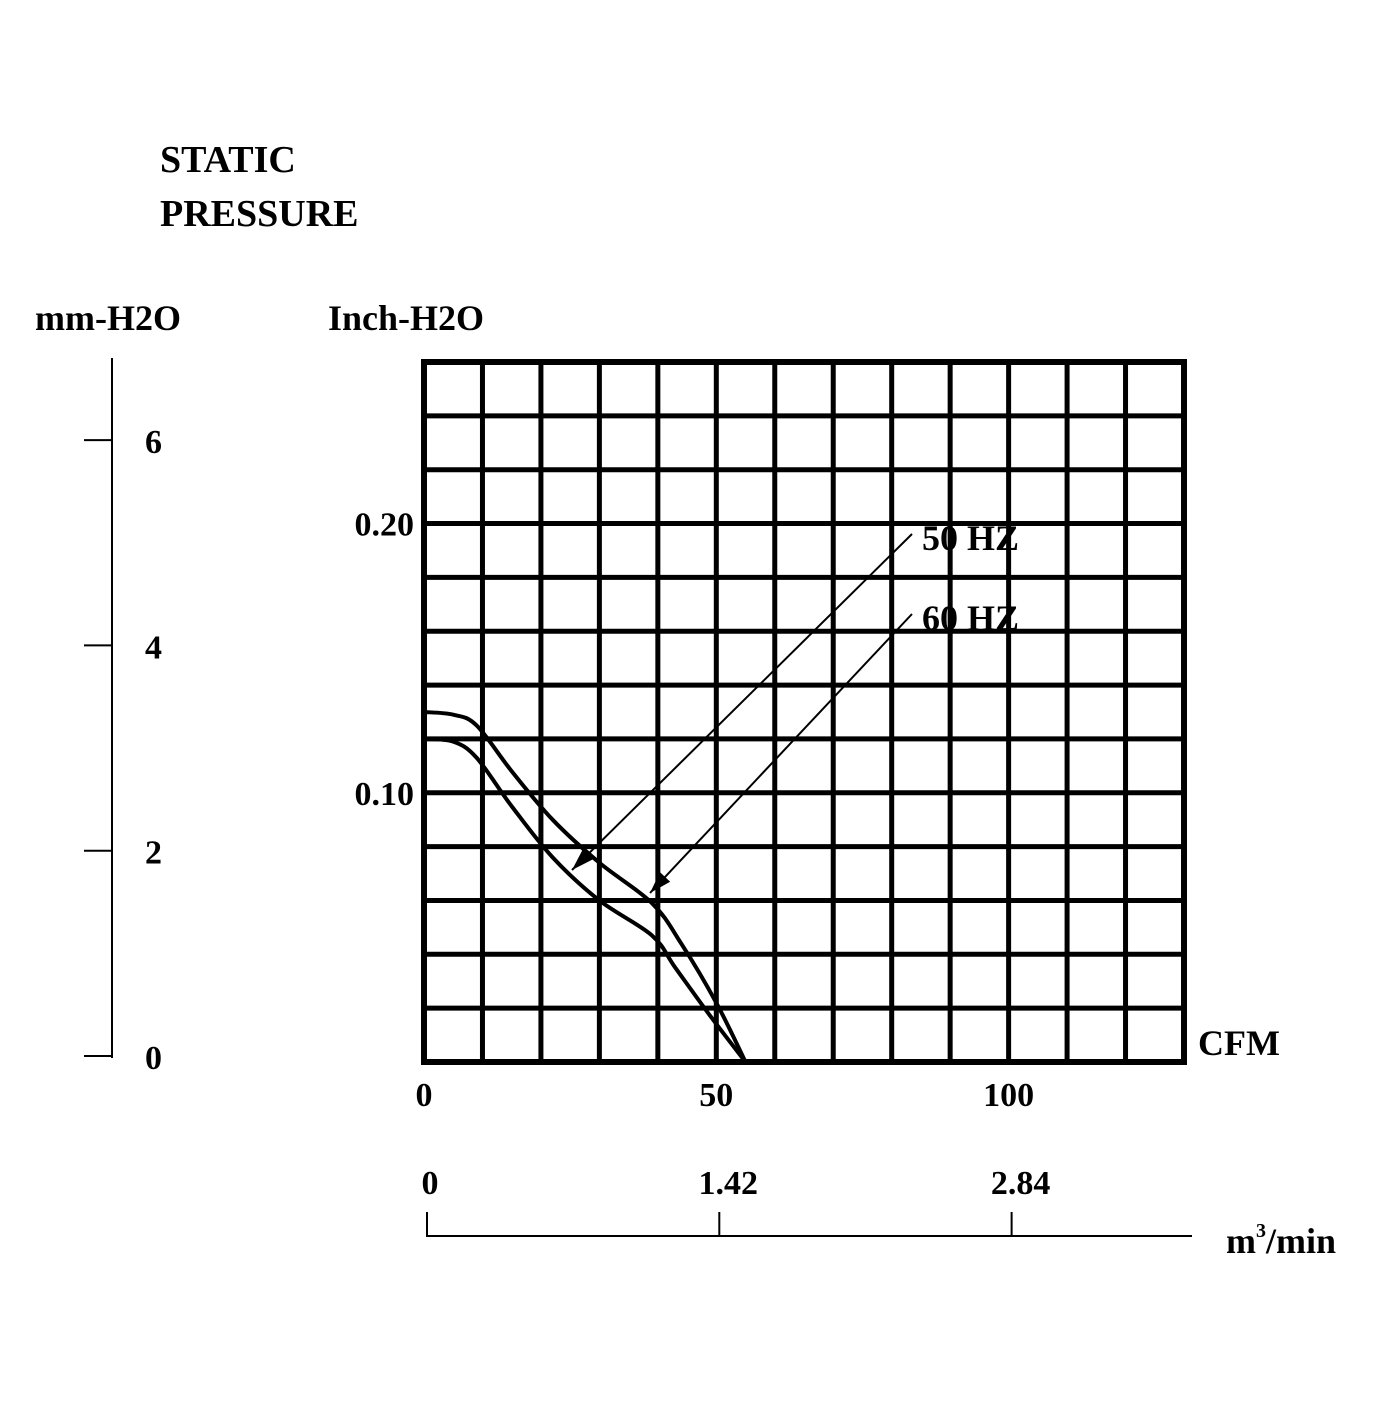  What do you see at coordinates (153, 1058) in the screenshot?
I see `left-axis-tick-label: 0` at bounding box center [153, 1058].